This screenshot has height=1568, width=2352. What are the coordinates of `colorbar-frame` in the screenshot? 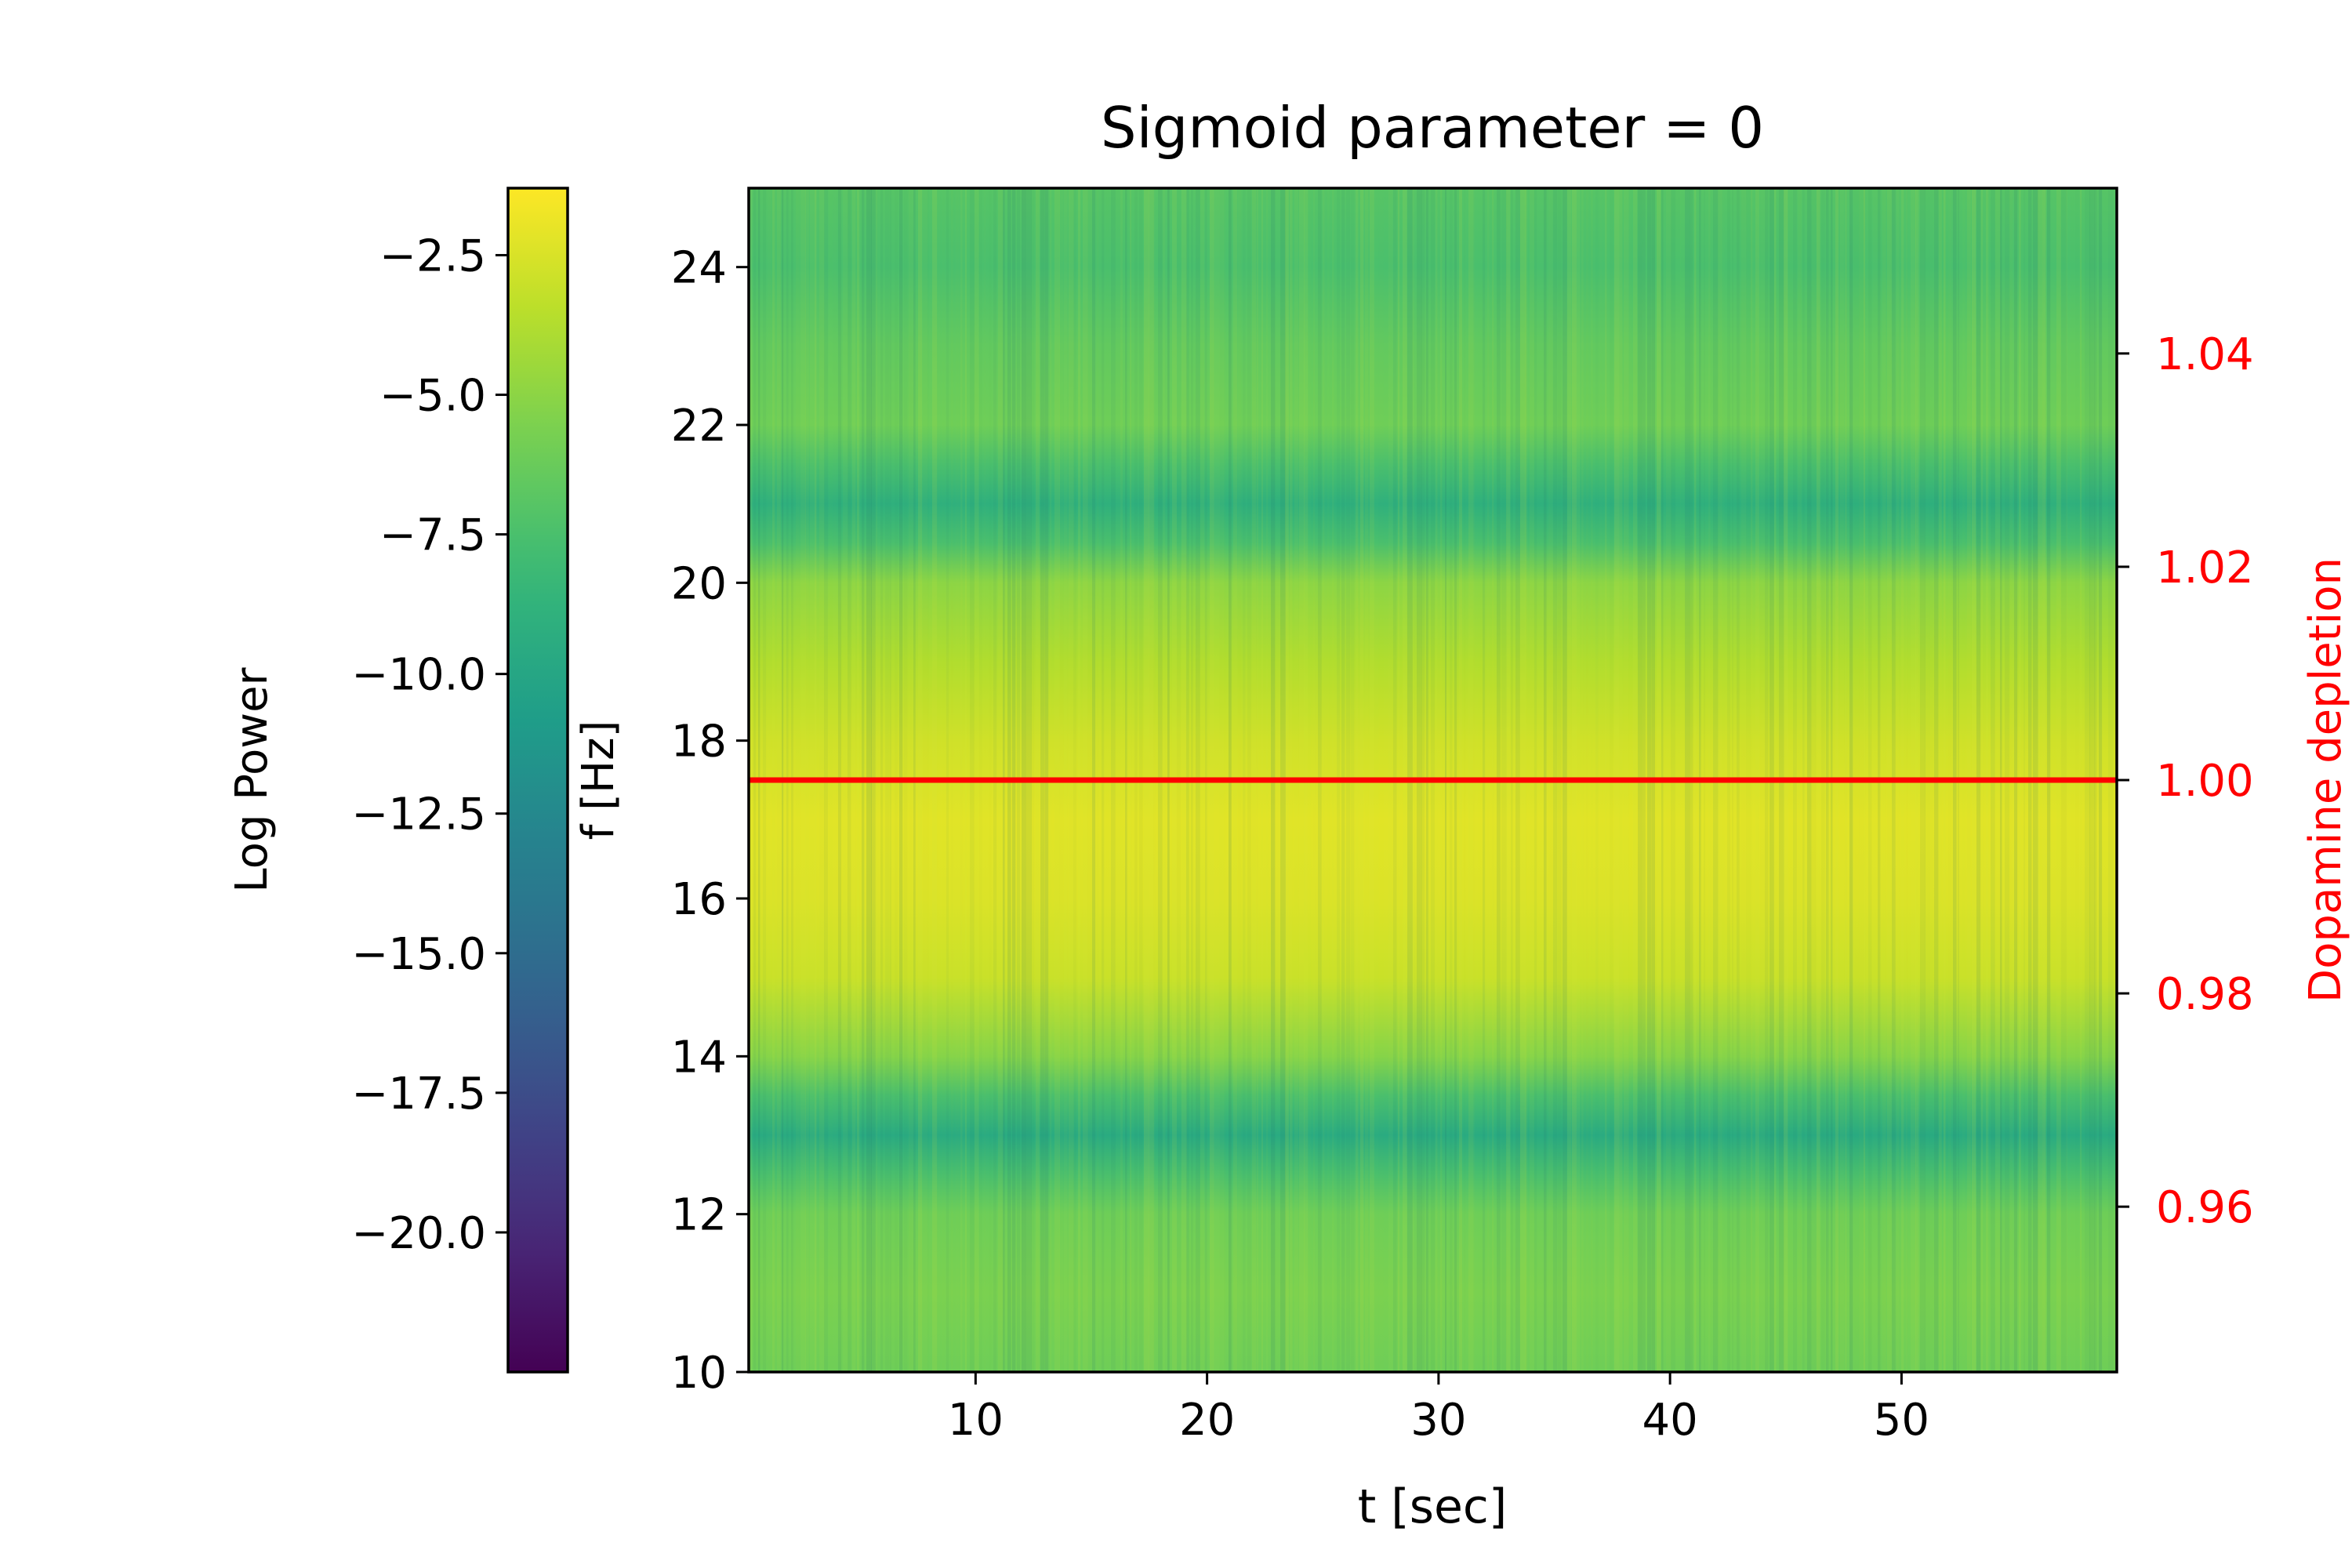 It's located at (537, 780).